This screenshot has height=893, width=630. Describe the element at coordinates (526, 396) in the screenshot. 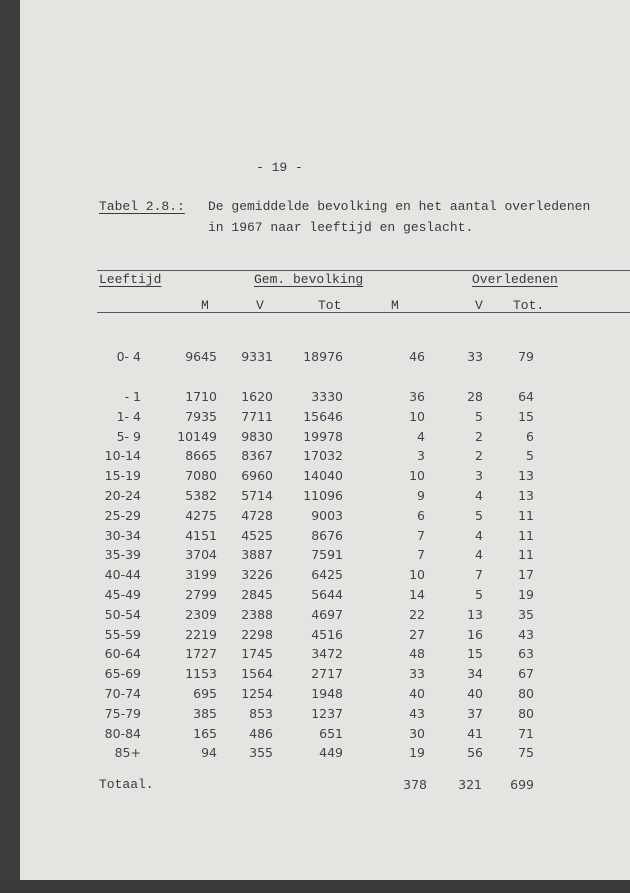

I see `cell-deaths-tot: 64` at that location.